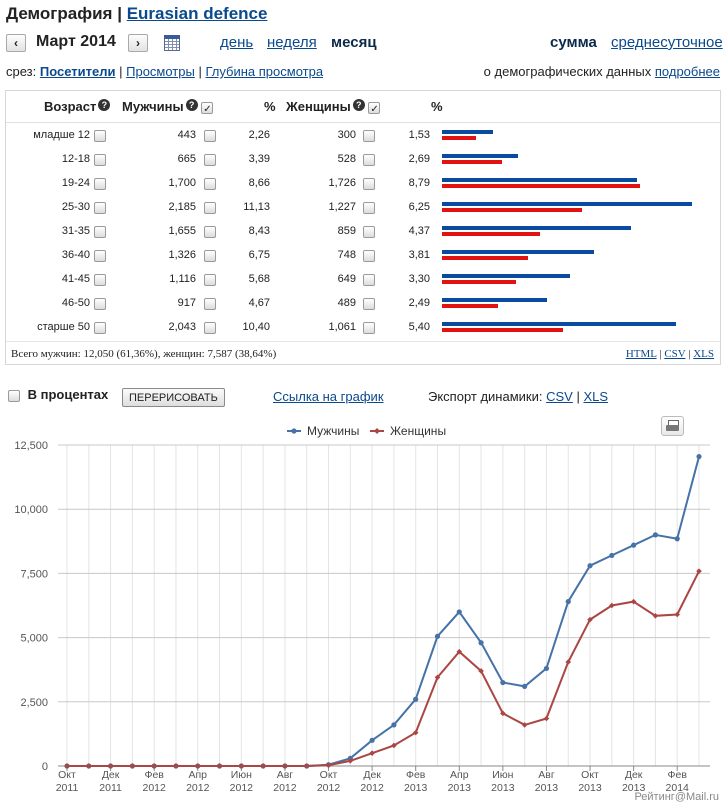 The height and width of the screenshot is (804, 727). Describe the element at coordinates (328, 396) in the screenshot. I see `chart-link: Ссылка на график` at that location.